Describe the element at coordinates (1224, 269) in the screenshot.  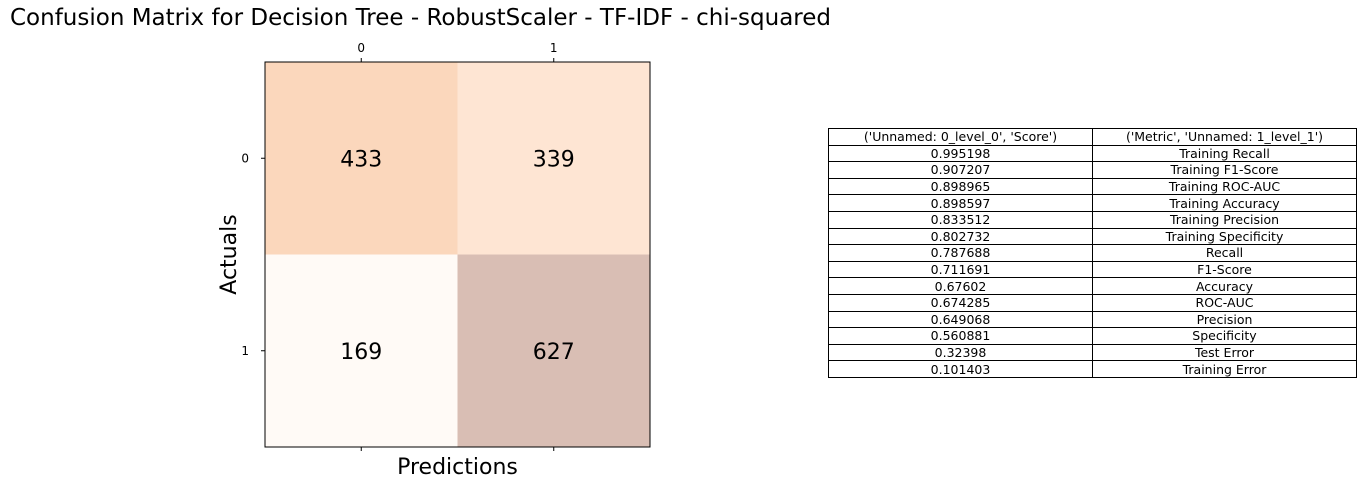
I see `metric-cell: F1-Score` at that location.